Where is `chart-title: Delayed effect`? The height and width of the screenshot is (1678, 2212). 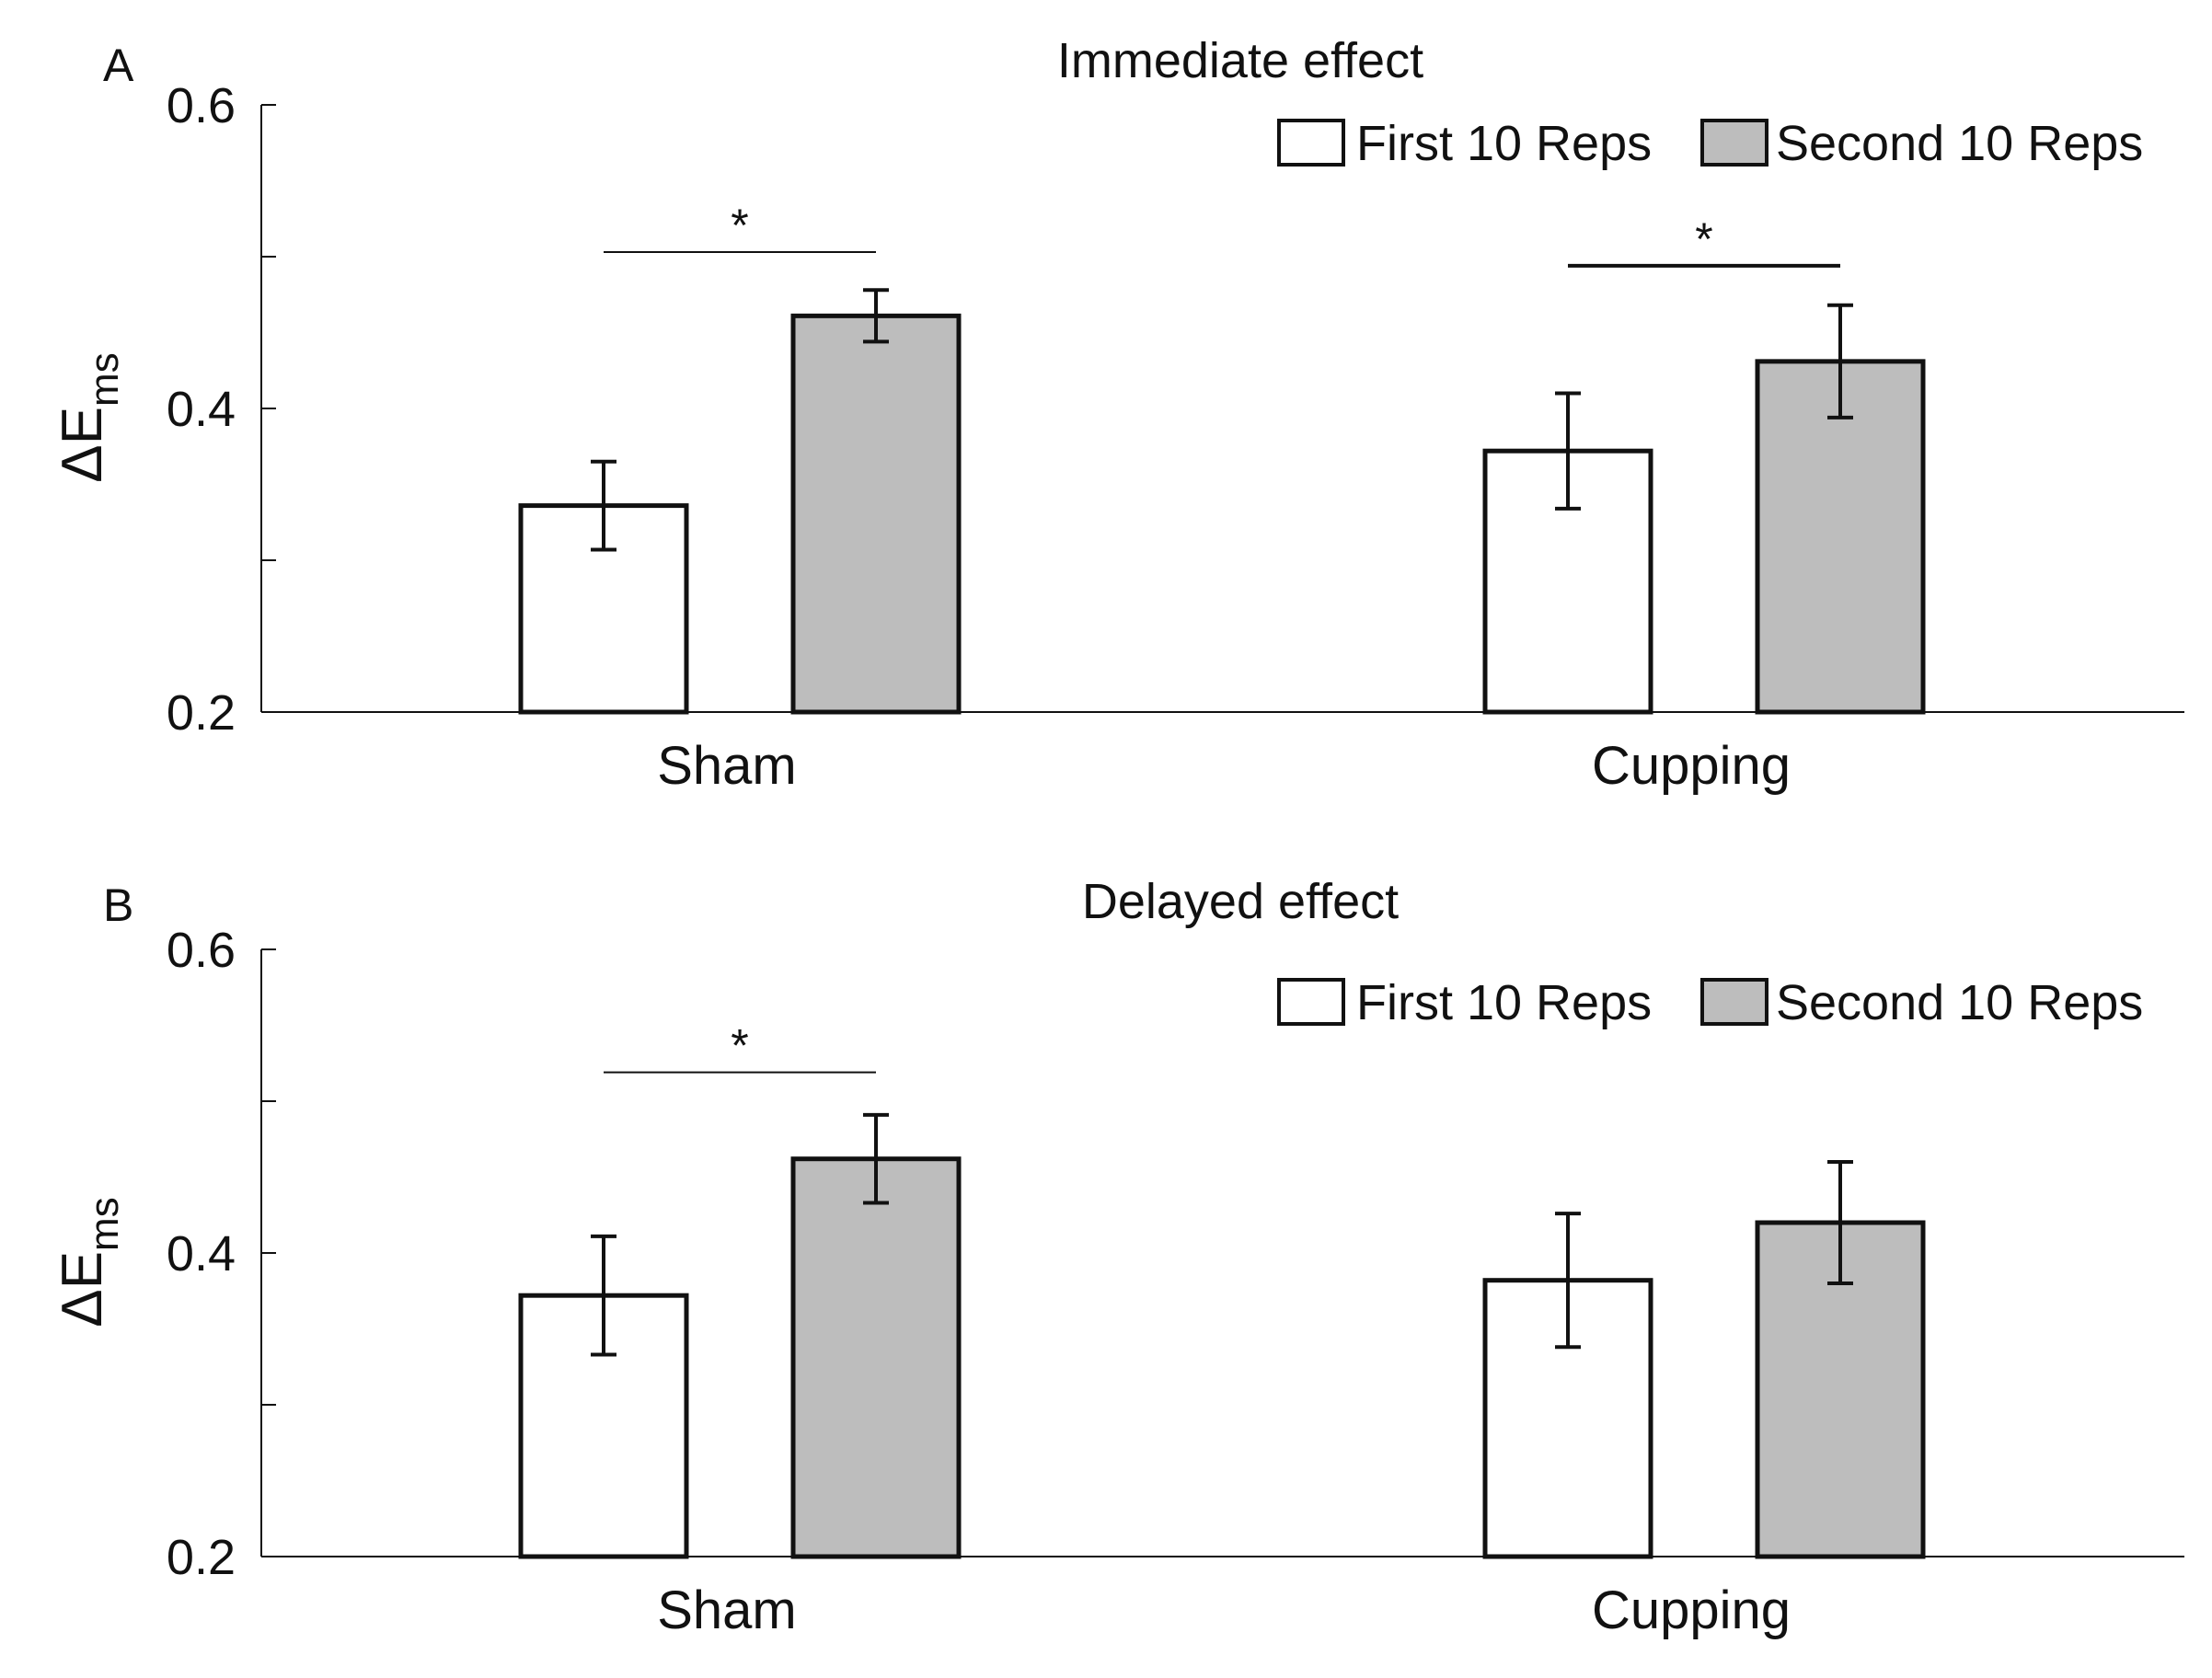
chart-title: Delayed effect is located at coordinates (1240, 901).